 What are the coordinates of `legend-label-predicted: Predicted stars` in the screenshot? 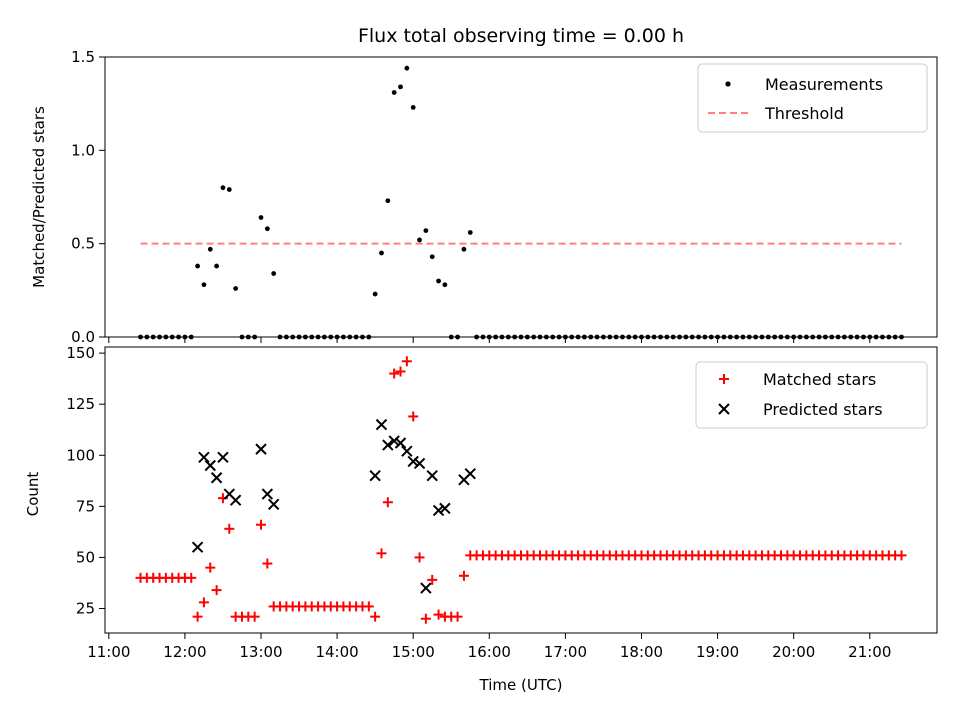 It's located at (823, 409).